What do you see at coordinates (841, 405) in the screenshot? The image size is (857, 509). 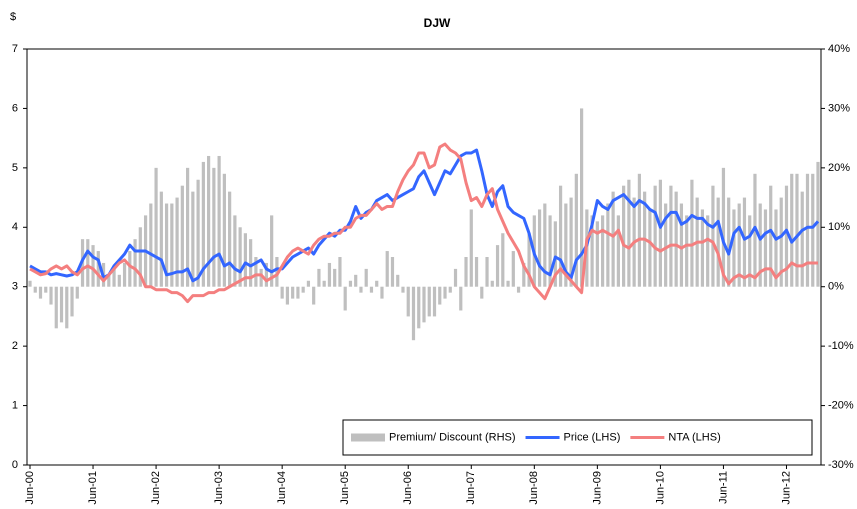 I see `y2-tick-label: -20%` at bounding box center [841, 405].